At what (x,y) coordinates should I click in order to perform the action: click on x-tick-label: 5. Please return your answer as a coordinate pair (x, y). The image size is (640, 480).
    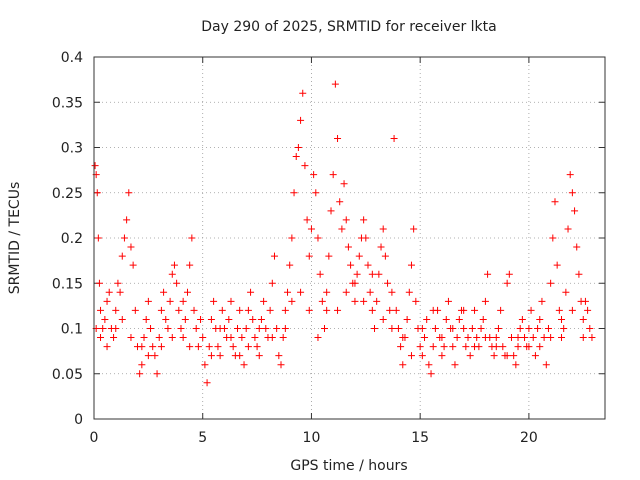
    Looking at the image, I should click on (202, 438).